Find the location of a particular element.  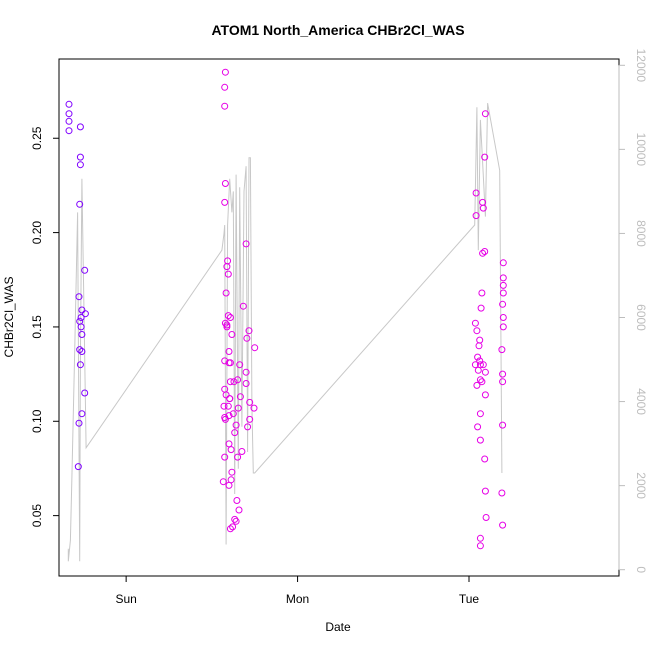

y-axis-label: CHBr2Cl_WAS is located at coordinates (9, 317).